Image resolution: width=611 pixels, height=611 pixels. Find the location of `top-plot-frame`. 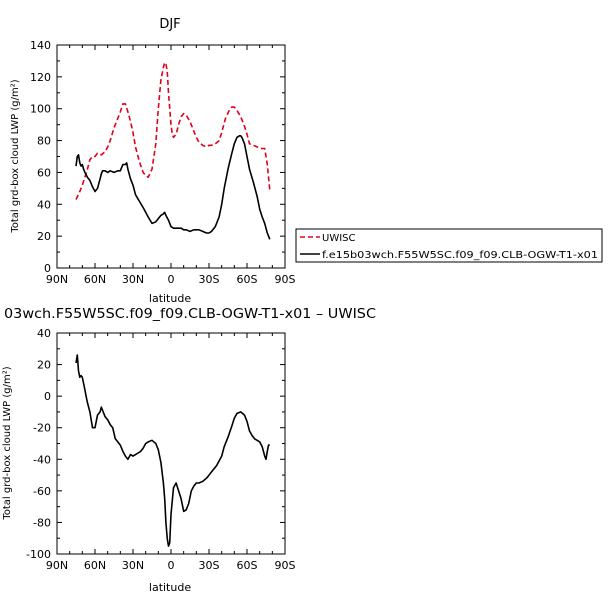

top-plot-frame is located at coordinates (171, 156).